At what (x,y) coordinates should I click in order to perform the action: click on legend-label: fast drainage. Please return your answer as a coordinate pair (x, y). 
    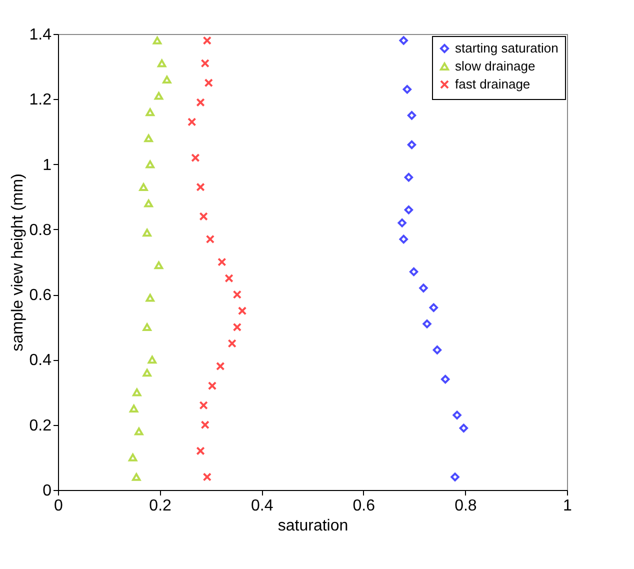
    Looking at the image, I should click on (492, 84).